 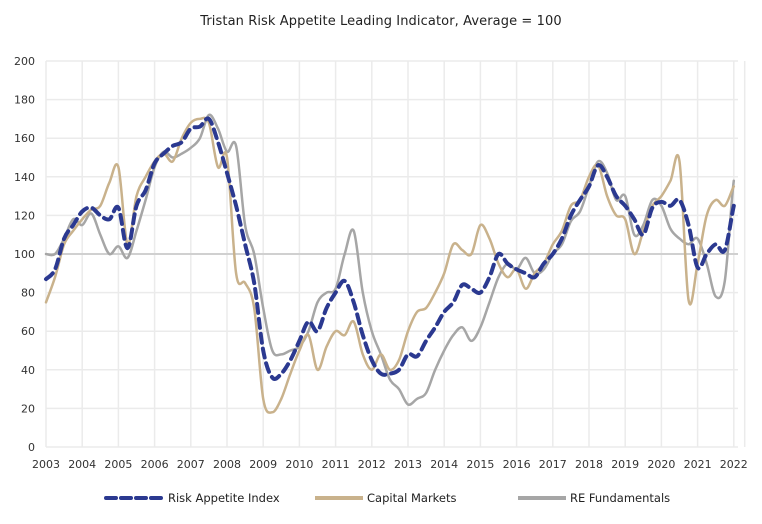 I want to click on x-tick-label: 2003, so click(x=46, y=464).